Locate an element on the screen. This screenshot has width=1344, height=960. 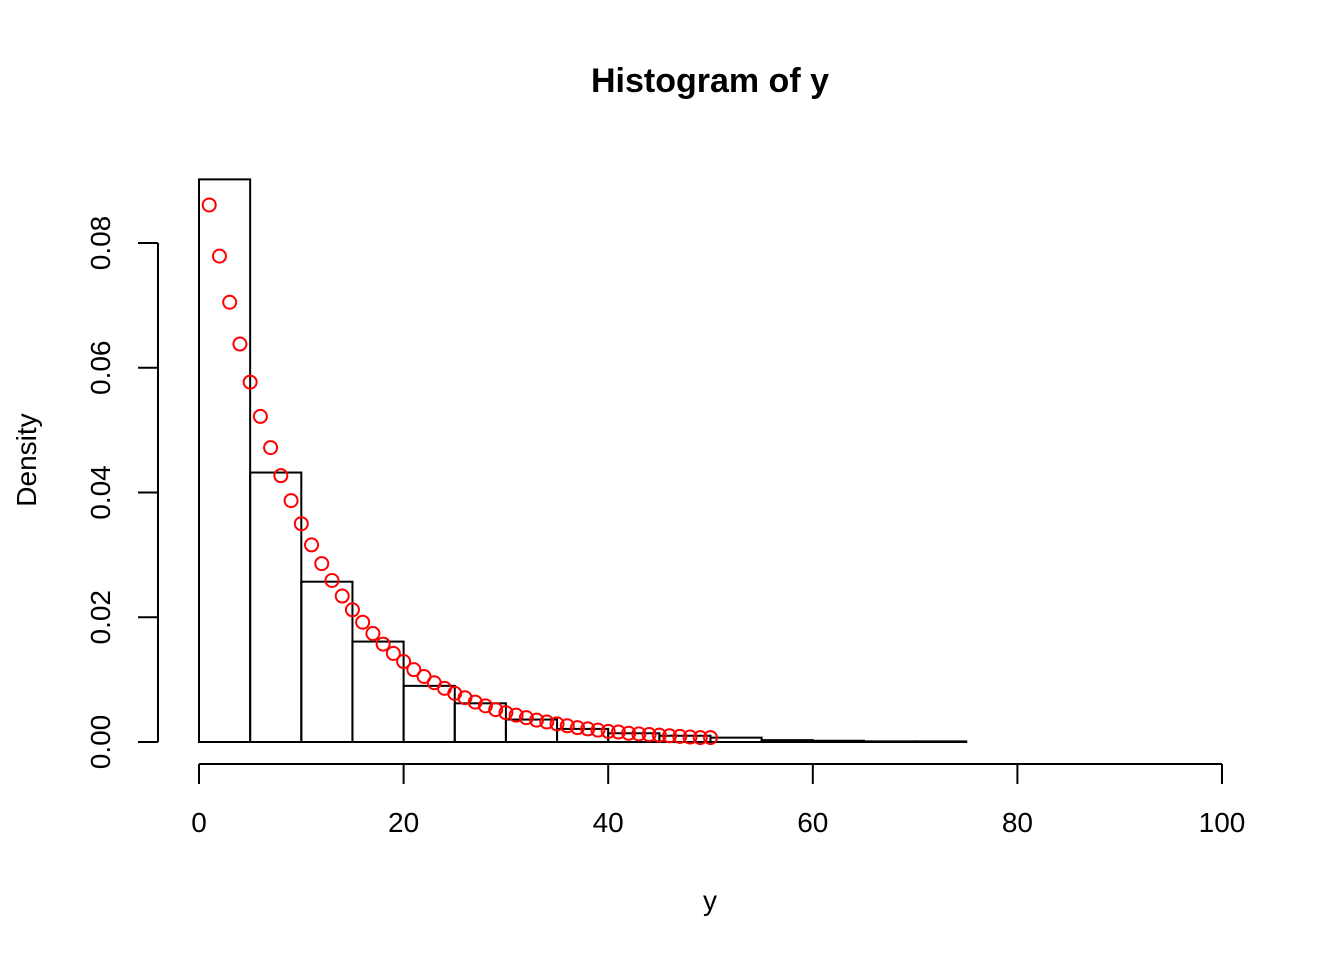
x-tick-label: 20 is located at coordinates (403, 822).